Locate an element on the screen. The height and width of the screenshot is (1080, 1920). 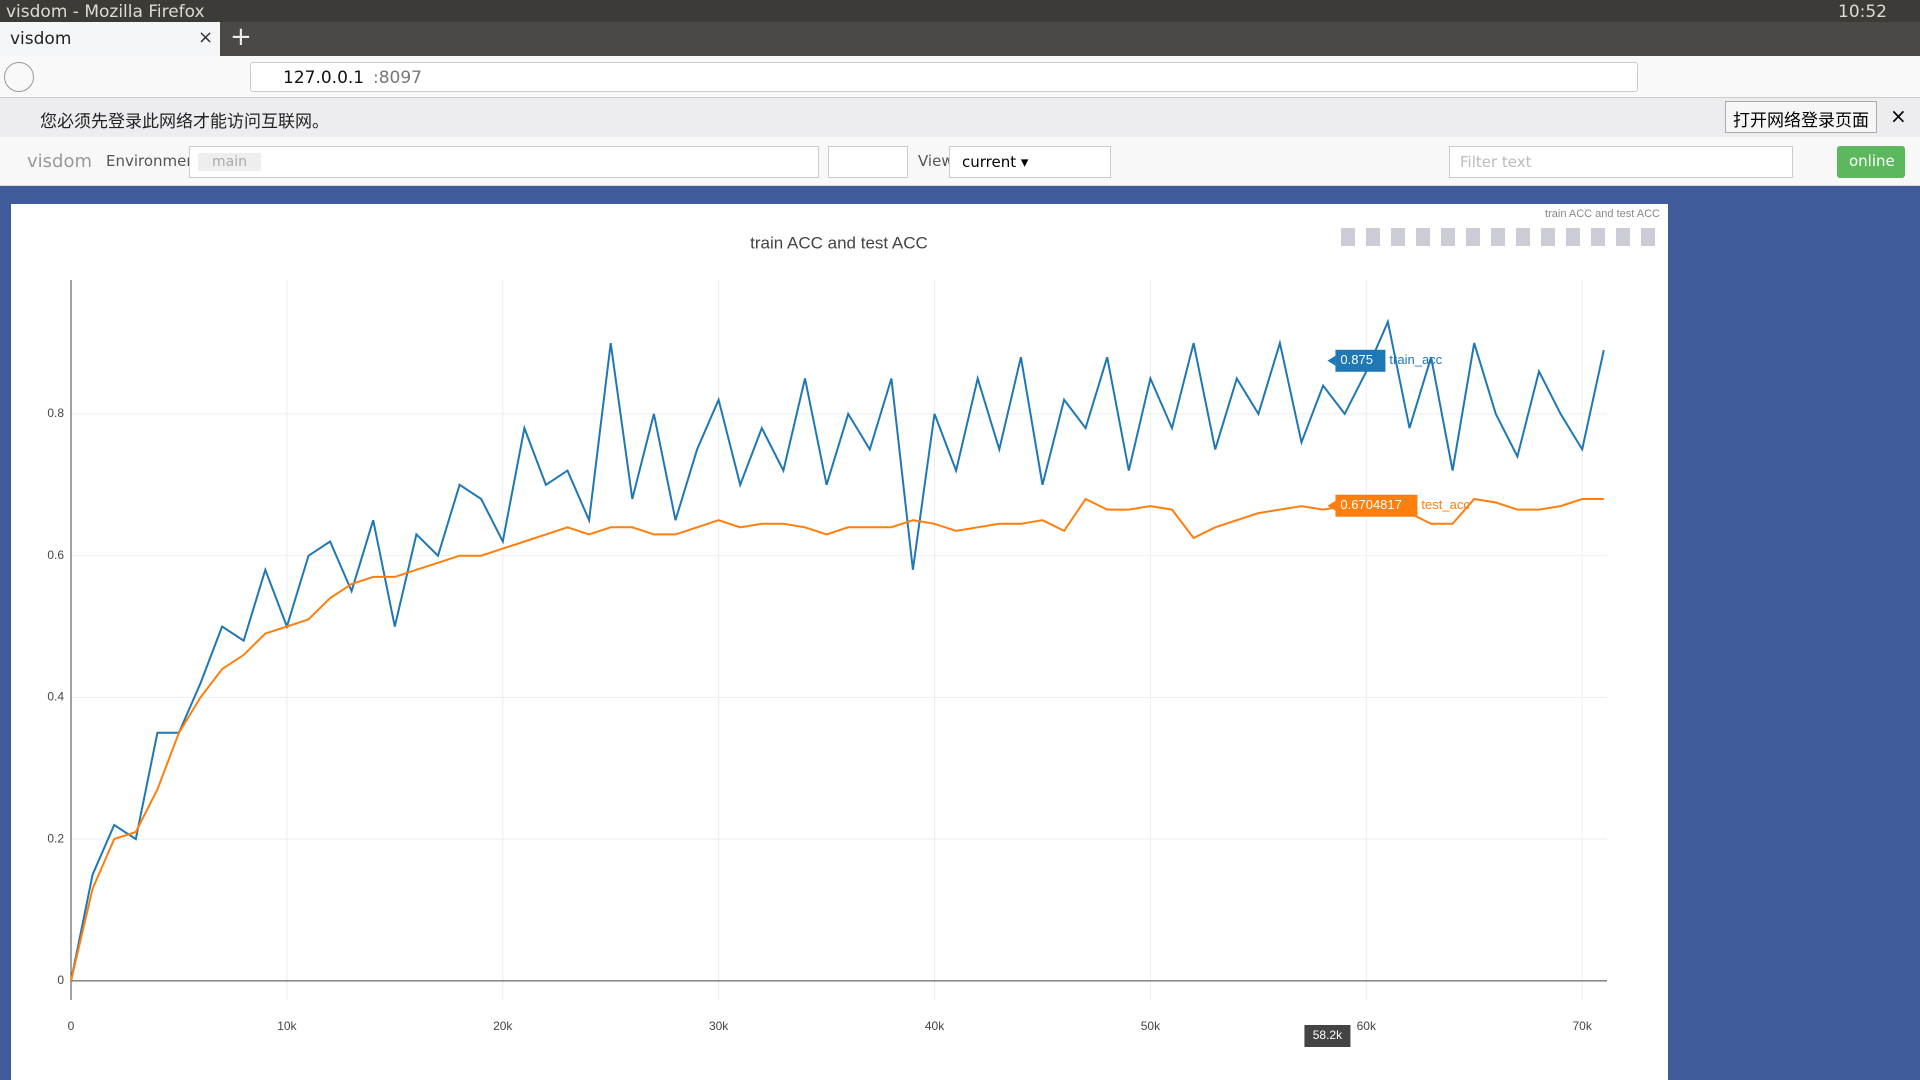
window-title: visdom - Mozilla Firefox is located at coordinates (105, 12).